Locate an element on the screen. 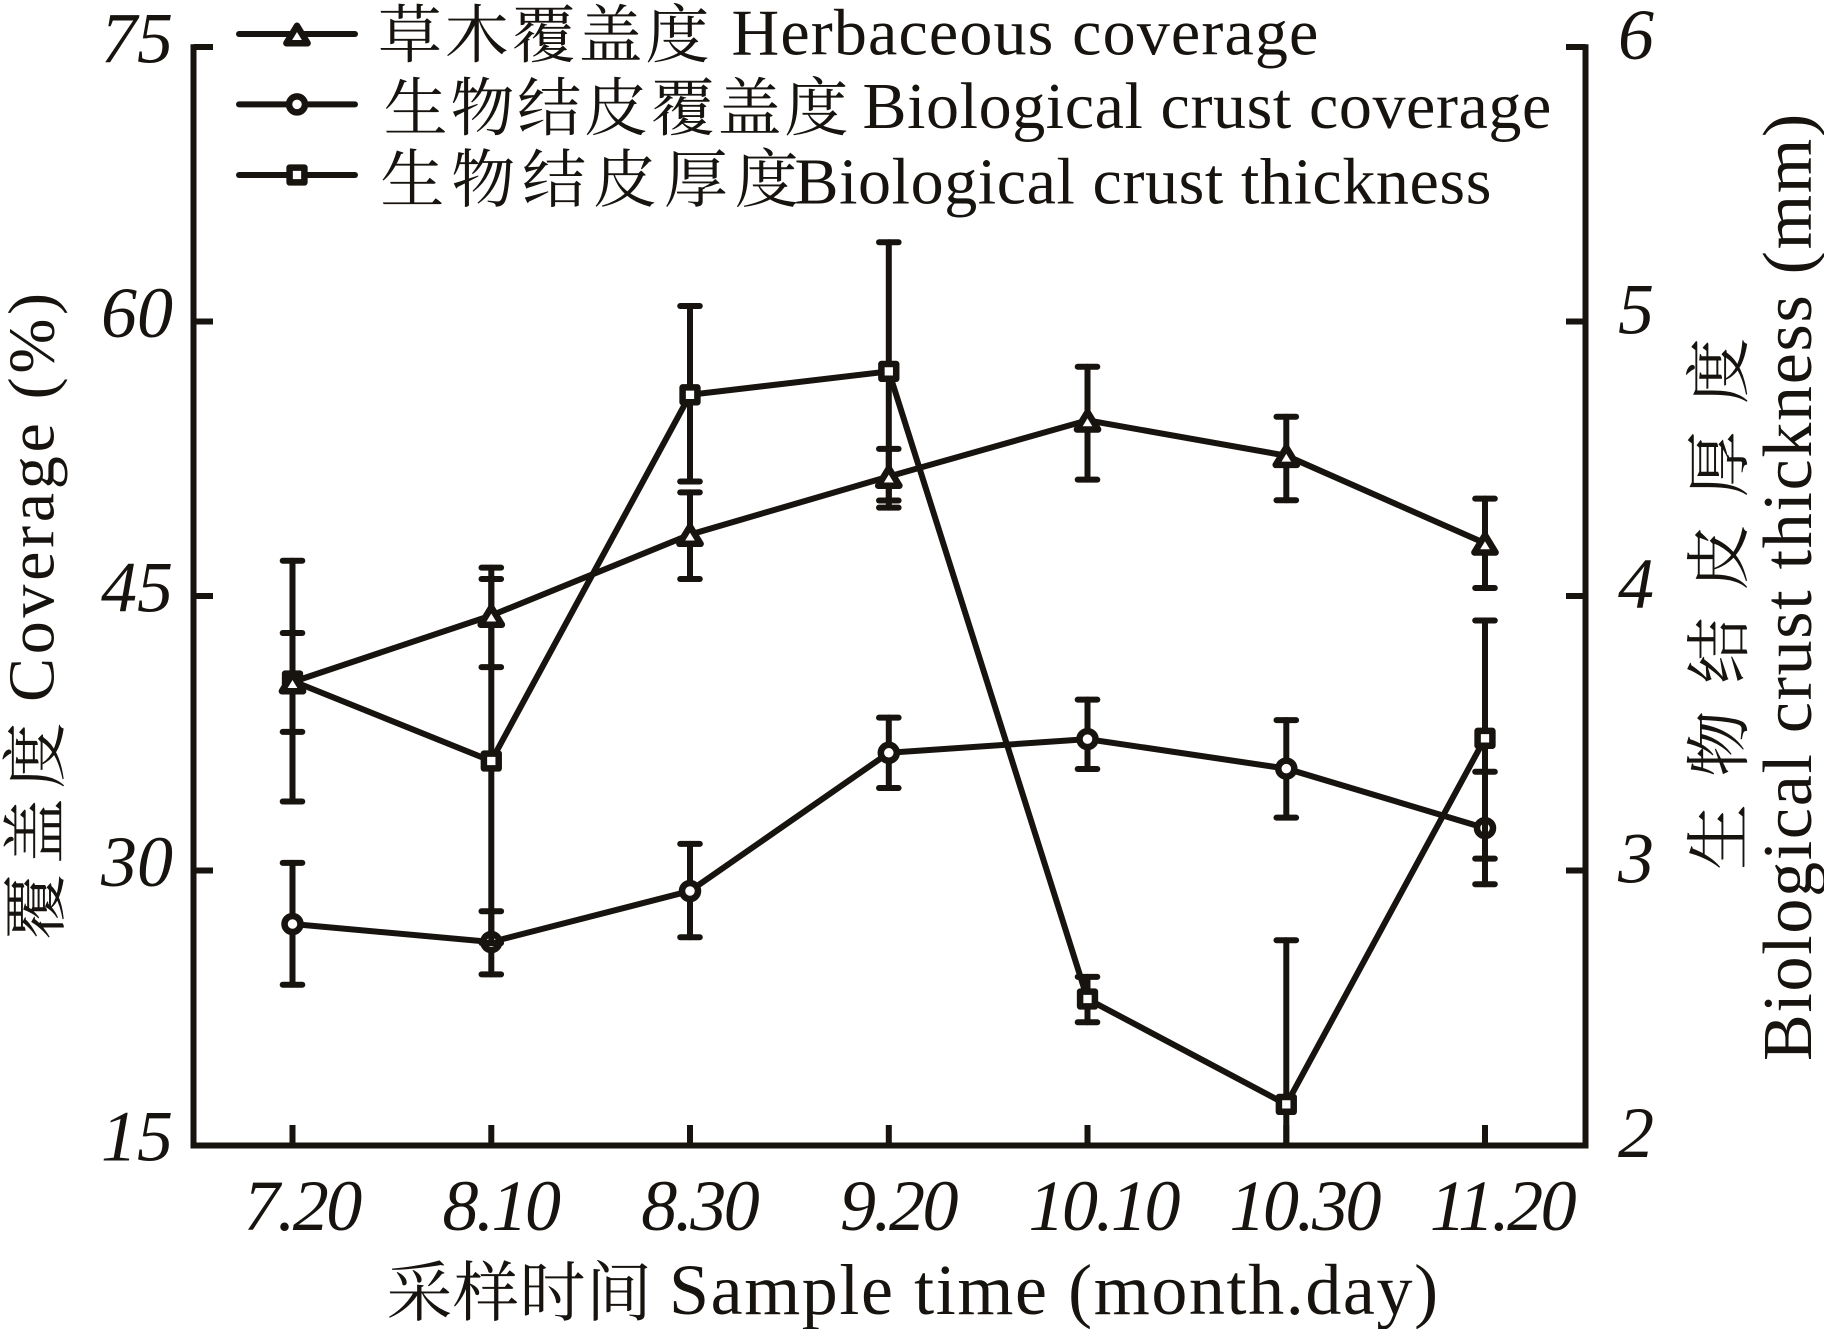 The width and height of the screenshot is (1824, 1334). svg-text: 2 is located at coordinates (1636, 1133).